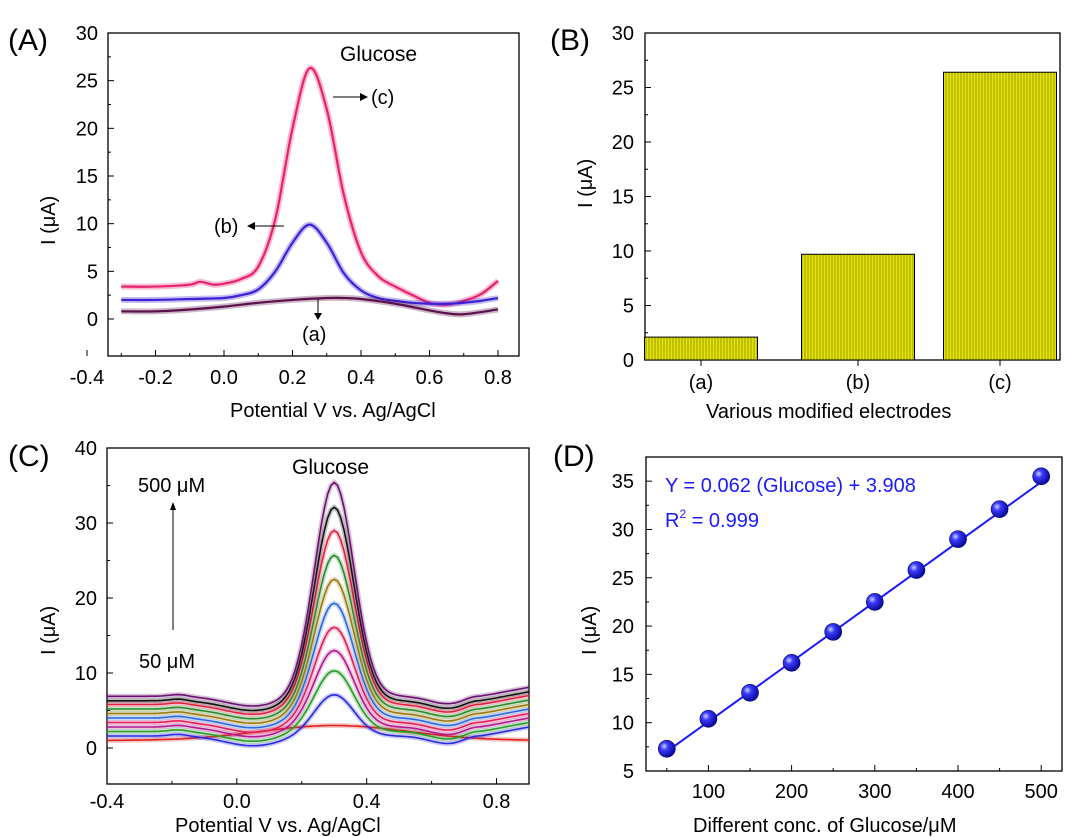 This screenshot has height=837, width=1072. What do you see at coordinates (382, 98) in the screenshot?
I see `label-c: (c)` at bounding box center [382, 98].